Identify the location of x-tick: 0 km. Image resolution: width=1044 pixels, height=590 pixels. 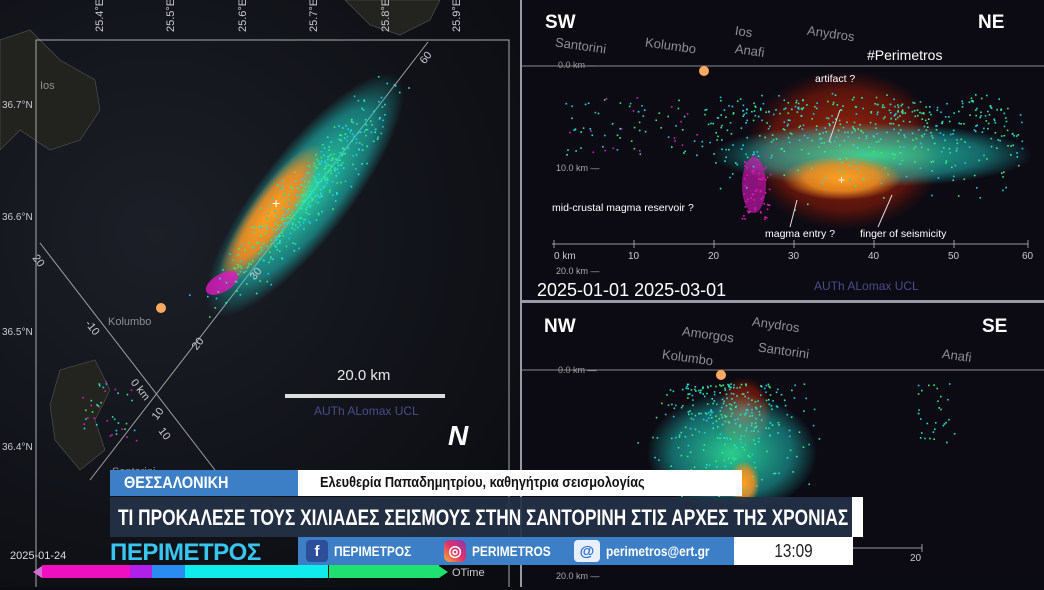
(565, 256).